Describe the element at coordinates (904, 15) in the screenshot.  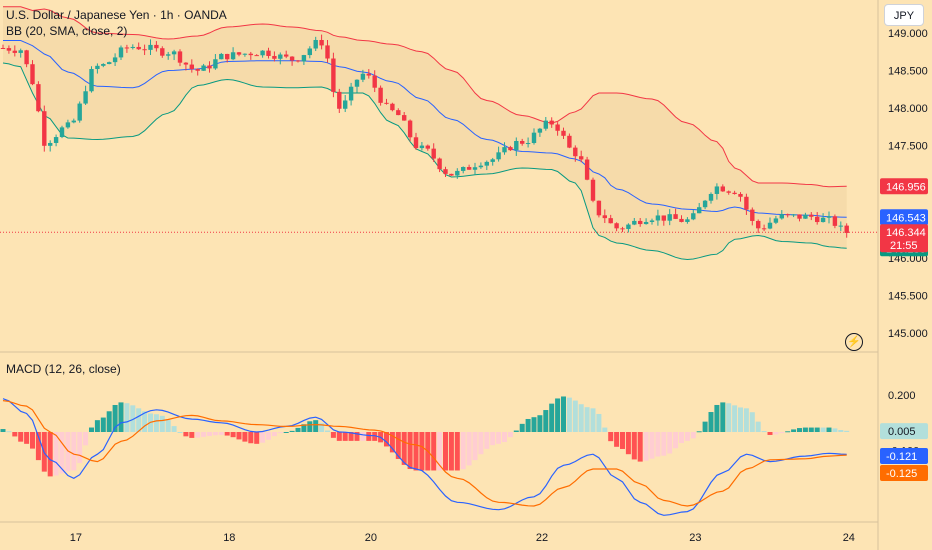
I see `currency-button: JPY` at that location.